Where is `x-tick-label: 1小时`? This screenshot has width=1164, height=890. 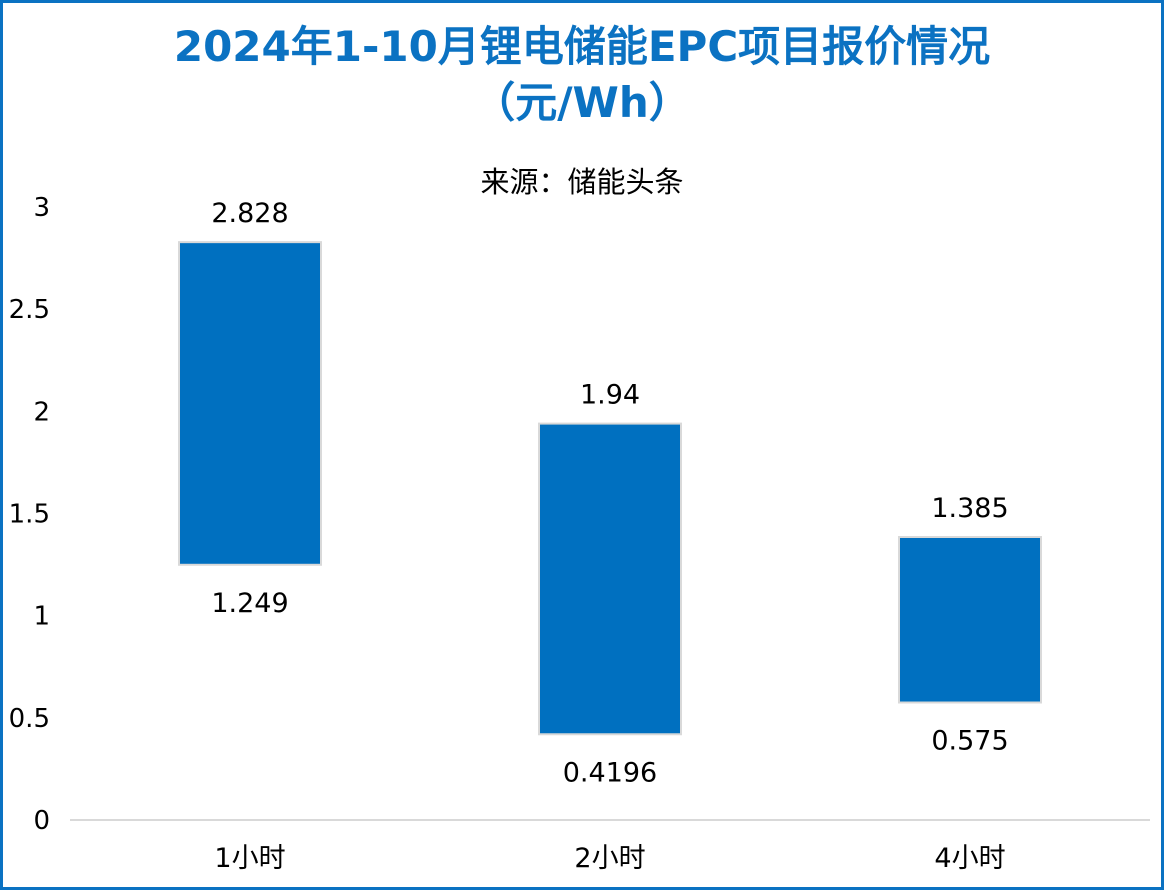
x-tick-label: 1小时 is located at coordinates (249, 858).